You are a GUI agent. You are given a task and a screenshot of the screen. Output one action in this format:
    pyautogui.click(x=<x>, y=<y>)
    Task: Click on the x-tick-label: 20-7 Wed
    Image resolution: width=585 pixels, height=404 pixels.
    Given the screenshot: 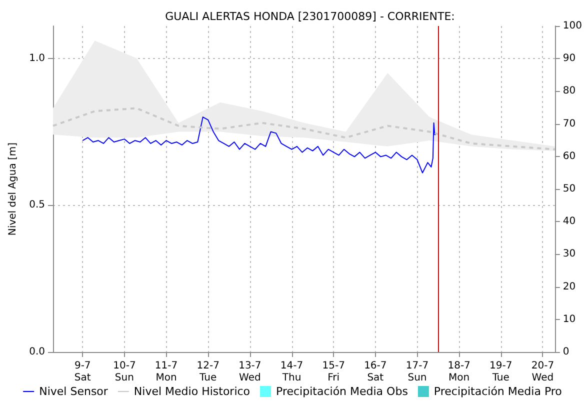 What is the action you would take?
    pyautogui.click(x=542, y=372)
    